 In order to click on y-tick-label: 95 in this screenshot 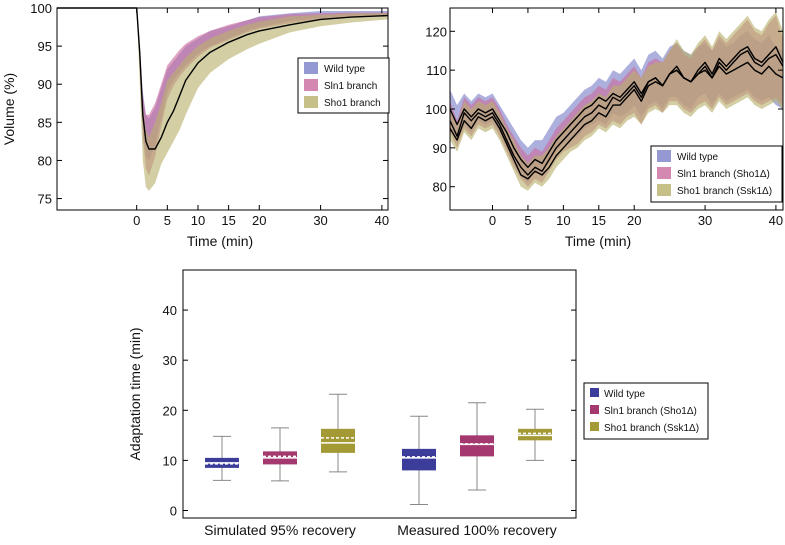, I will do `click(45, 46)`.